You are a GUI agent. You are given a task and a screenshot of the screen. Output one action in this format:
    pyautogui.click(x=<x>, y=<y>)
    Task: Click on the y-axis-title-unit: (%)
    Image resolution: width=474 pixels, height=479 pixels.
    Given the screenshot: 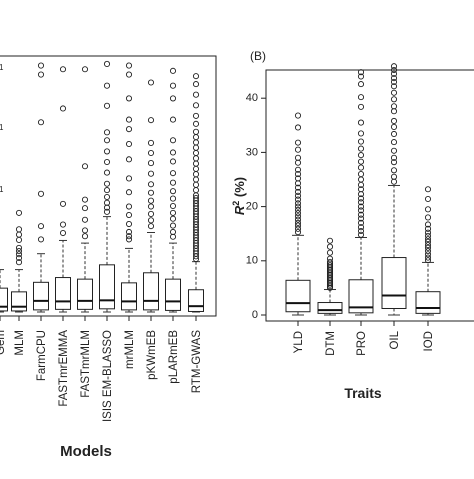 What is the action you would take?
    pyautogui.click(x=239, y=189)
    